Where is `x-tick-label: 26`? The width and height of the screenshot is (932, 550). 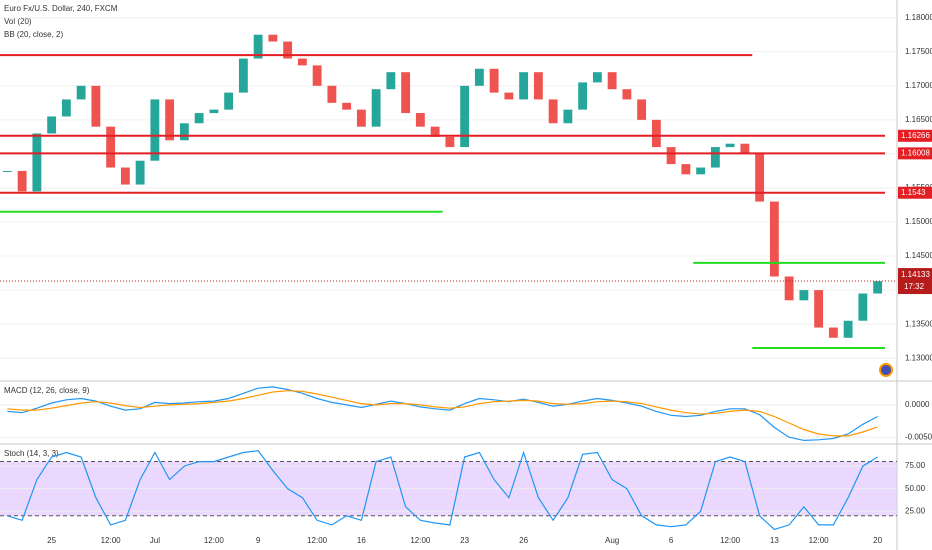
x-tick-label: 26 is located at coordinates (523, 540).